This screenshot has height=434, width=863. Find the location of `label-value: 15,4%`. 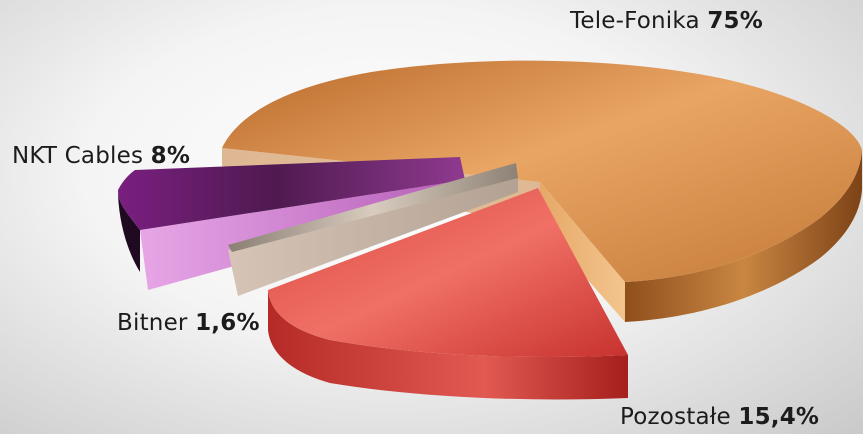

label-value: 15,4% is located at coordinates (779, 417).